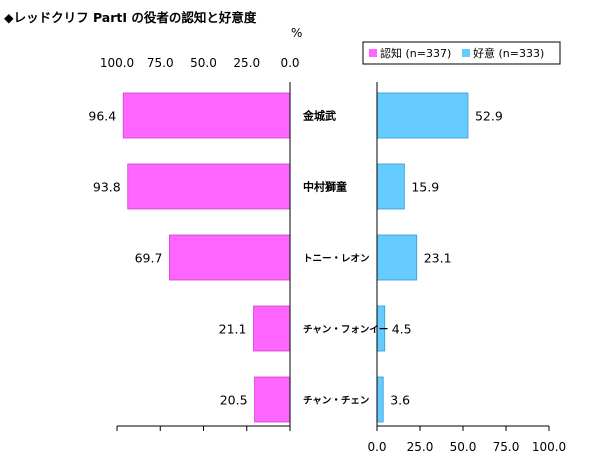  Describe the element at coordinates (489, 116) in the screenshot. I see `favorability-value-label: 52.9` at that location.